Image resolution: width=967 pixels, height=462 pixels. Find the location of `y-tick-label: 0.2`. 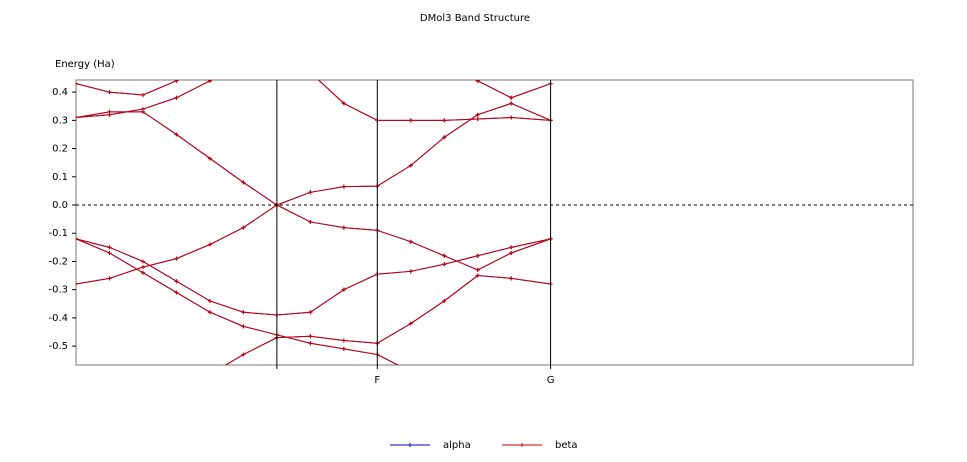

y-tick-label: 0.2 is located at coordinates (60, 149).